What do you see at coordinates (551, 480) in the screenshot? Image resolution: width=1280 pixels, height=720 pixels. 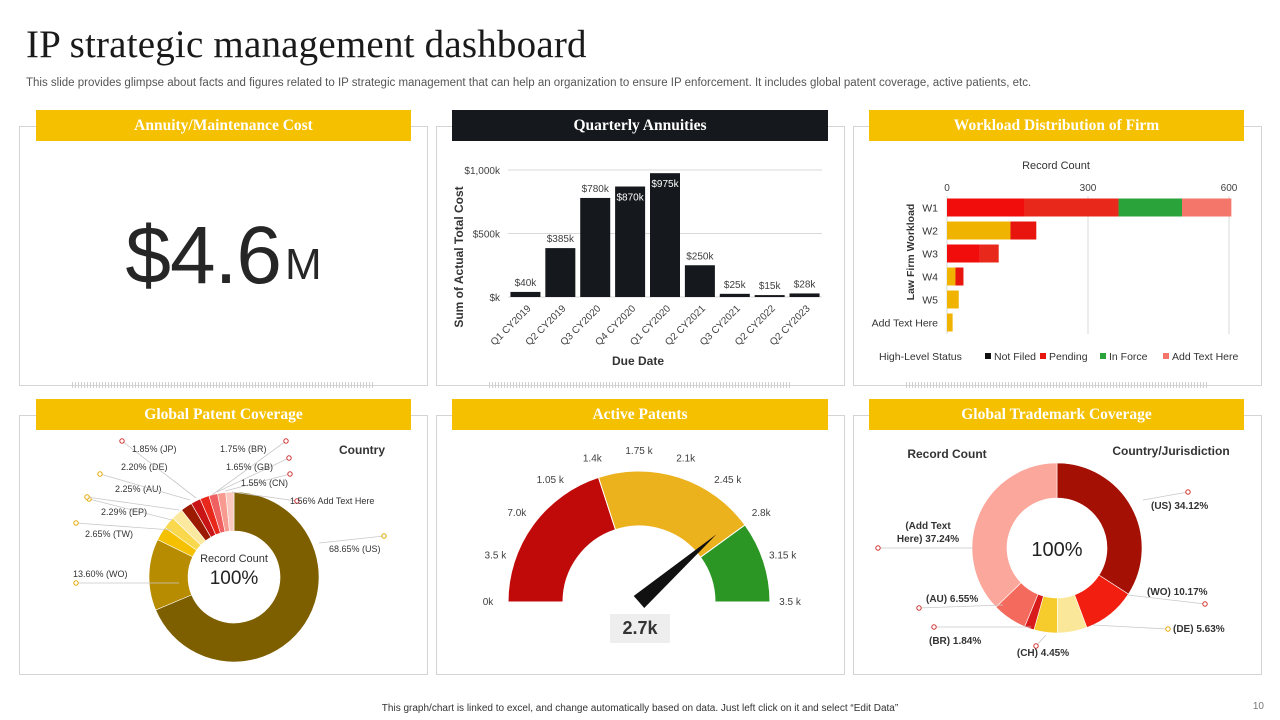 I see `gauge-tick-label: 1.05 k` at bounding box center [551, 480].